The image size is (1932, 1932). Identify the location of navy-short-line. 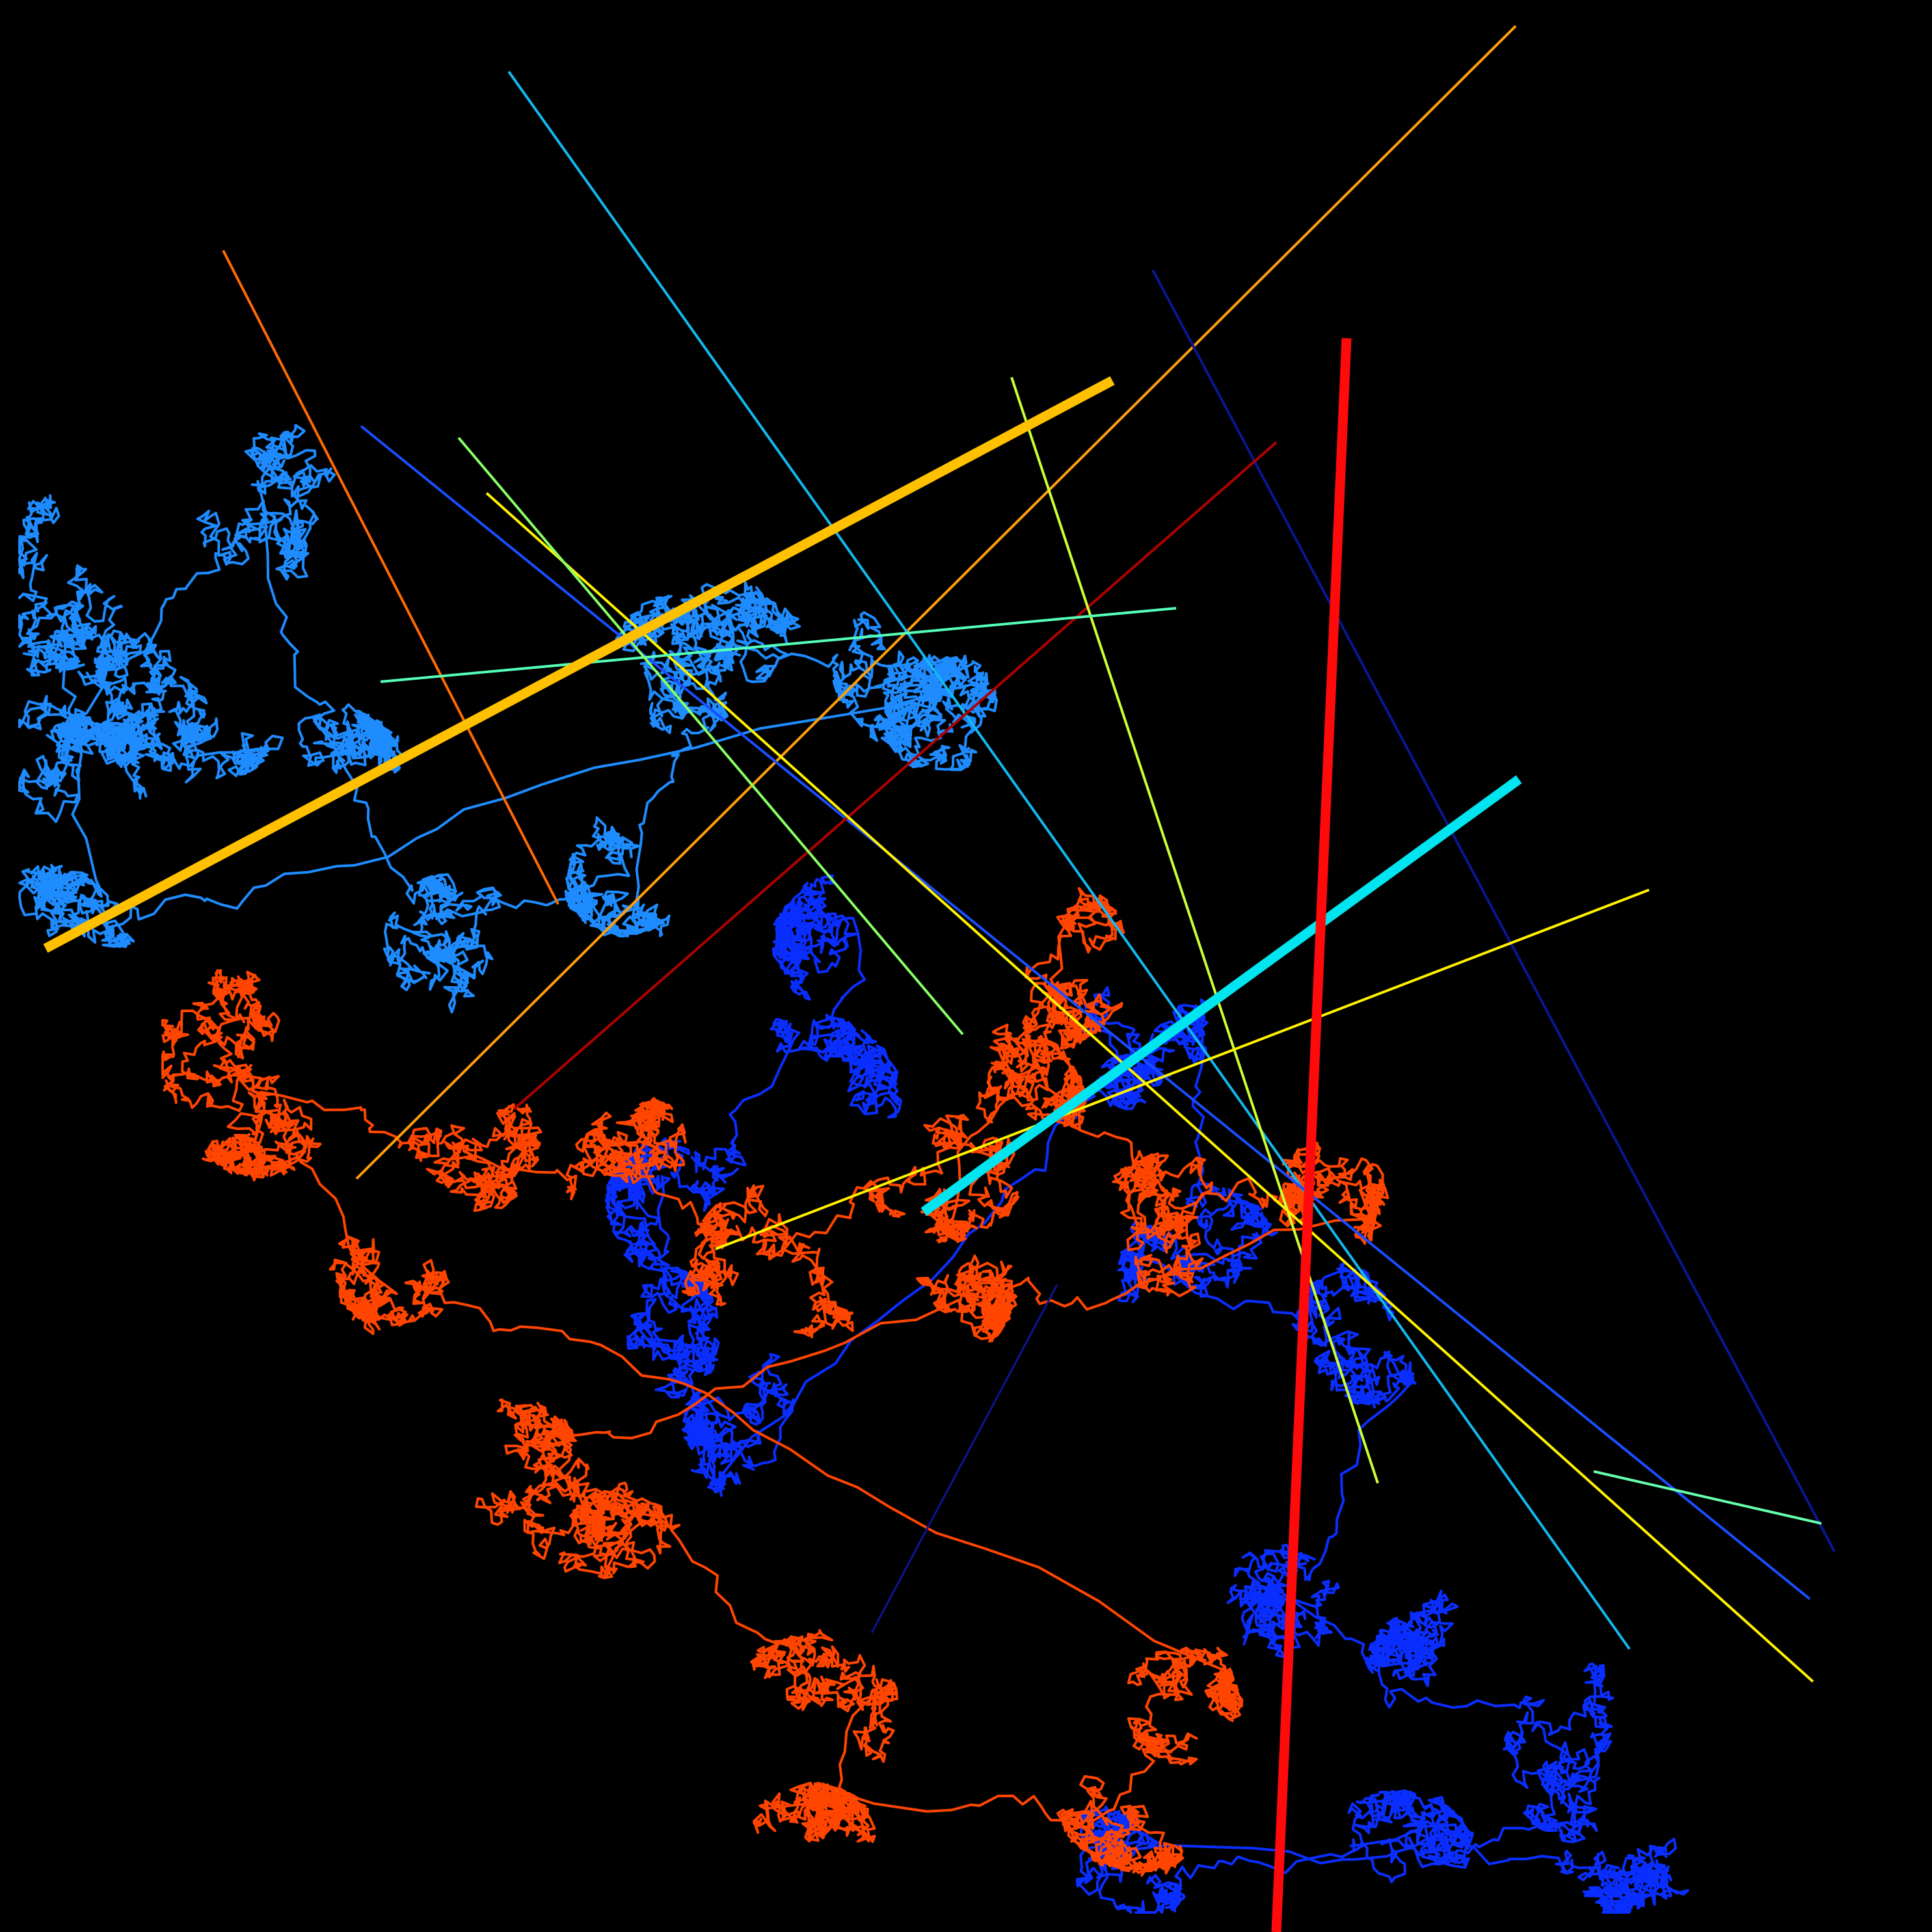
(964, 1458).